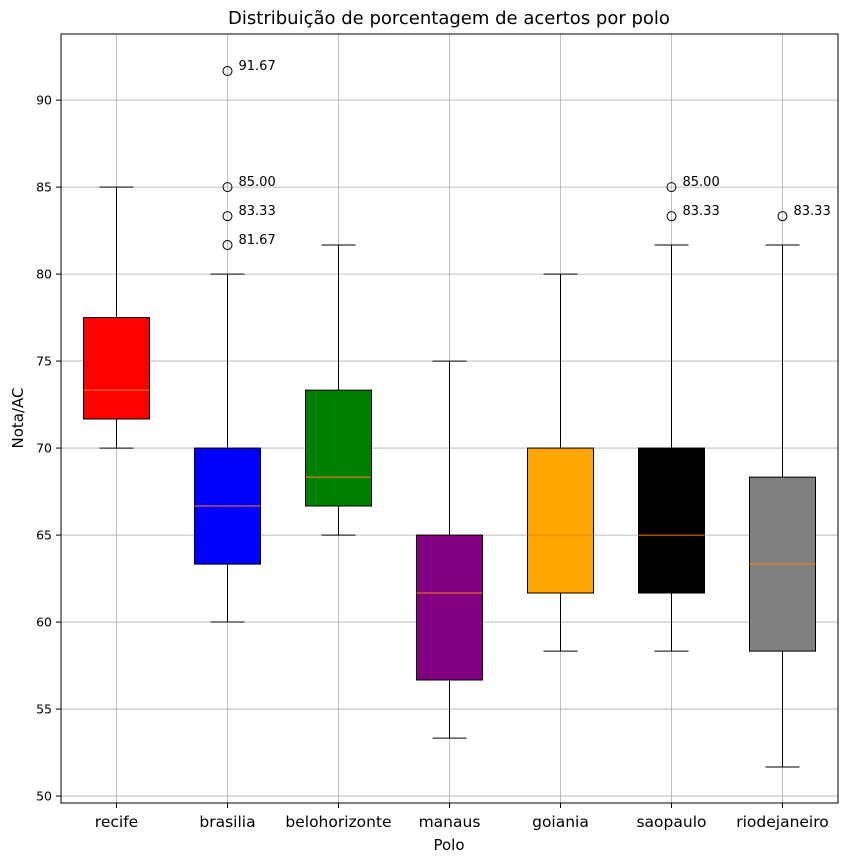 The height and width of the screenshot is (864, 845). What do you see at coordinates (671, 822) in the screenshot?
I see `x-tick-label: saopaulo` at bounding box center [671, 822].